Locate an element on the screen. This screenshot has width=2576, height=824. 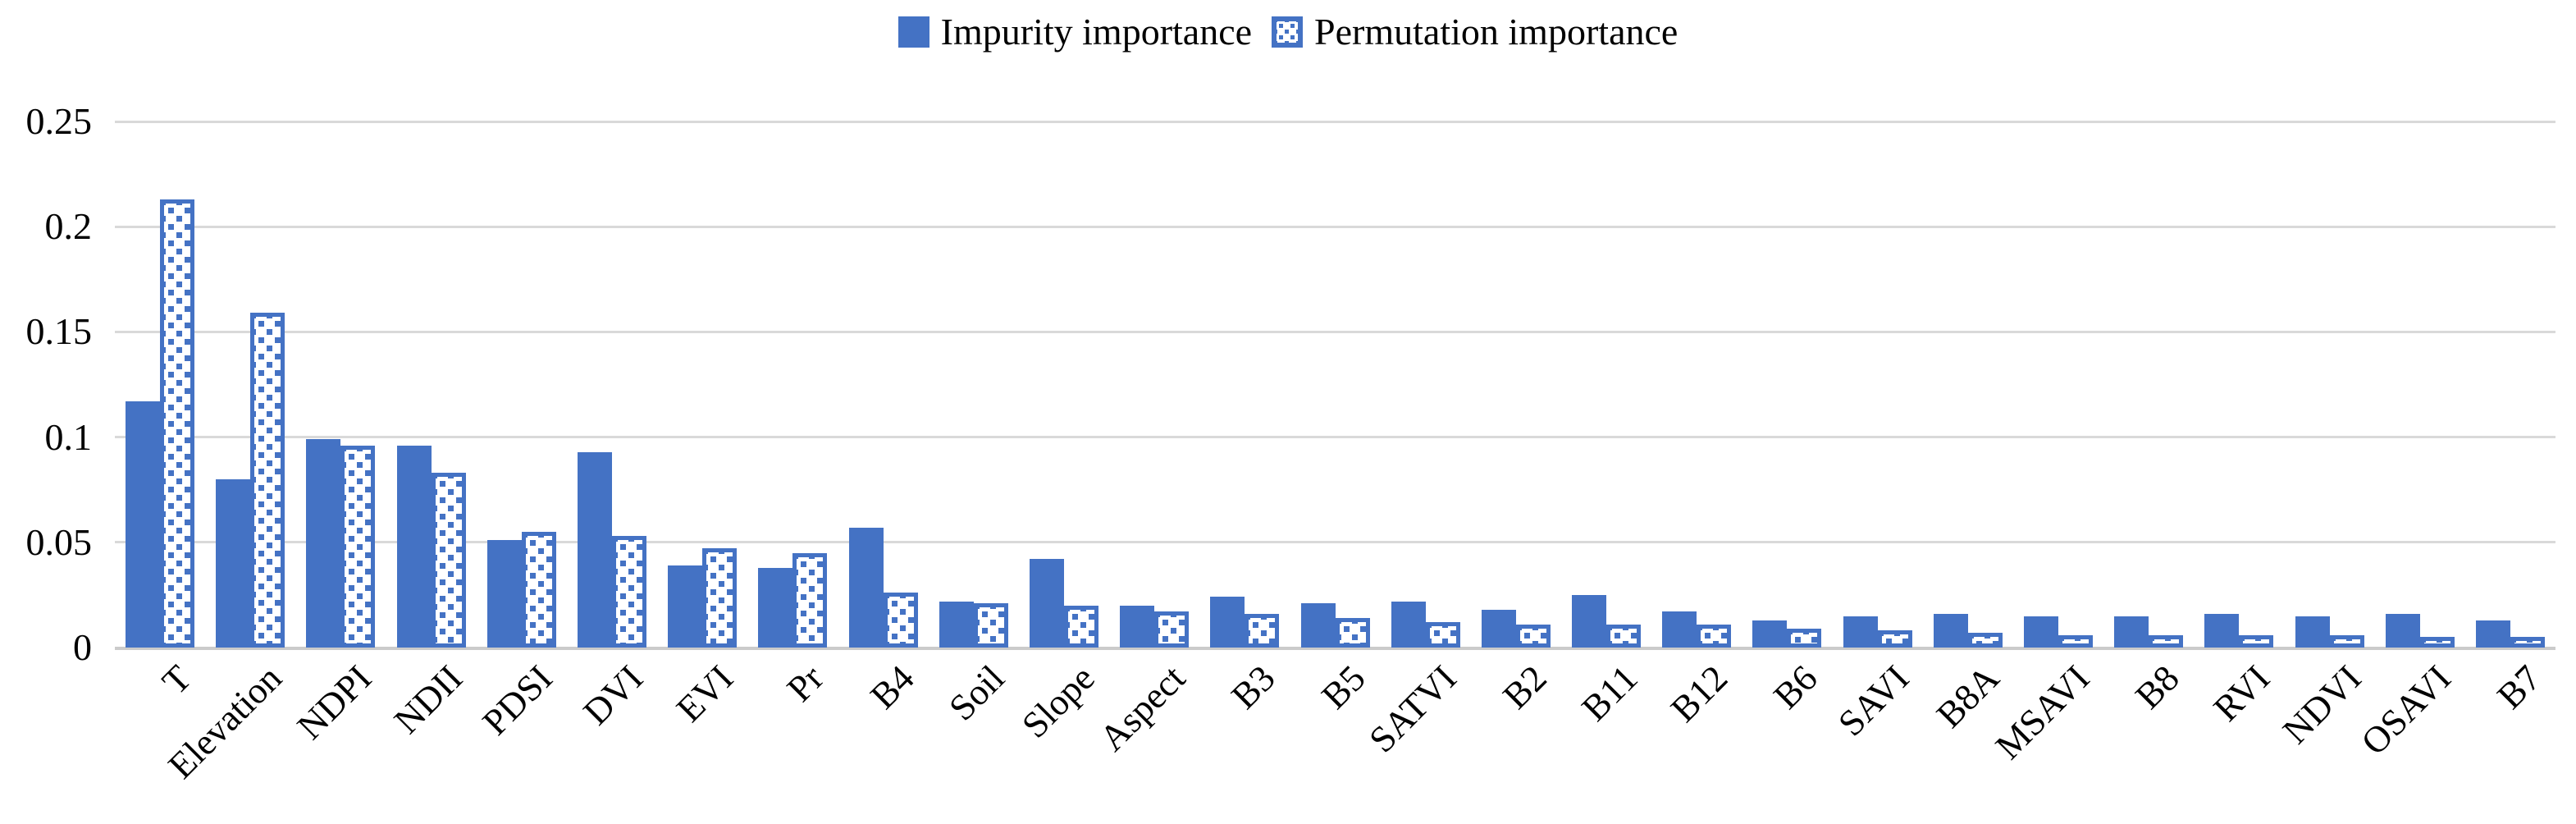
bar-permutation-DVI is located at coordinates (629, 592).